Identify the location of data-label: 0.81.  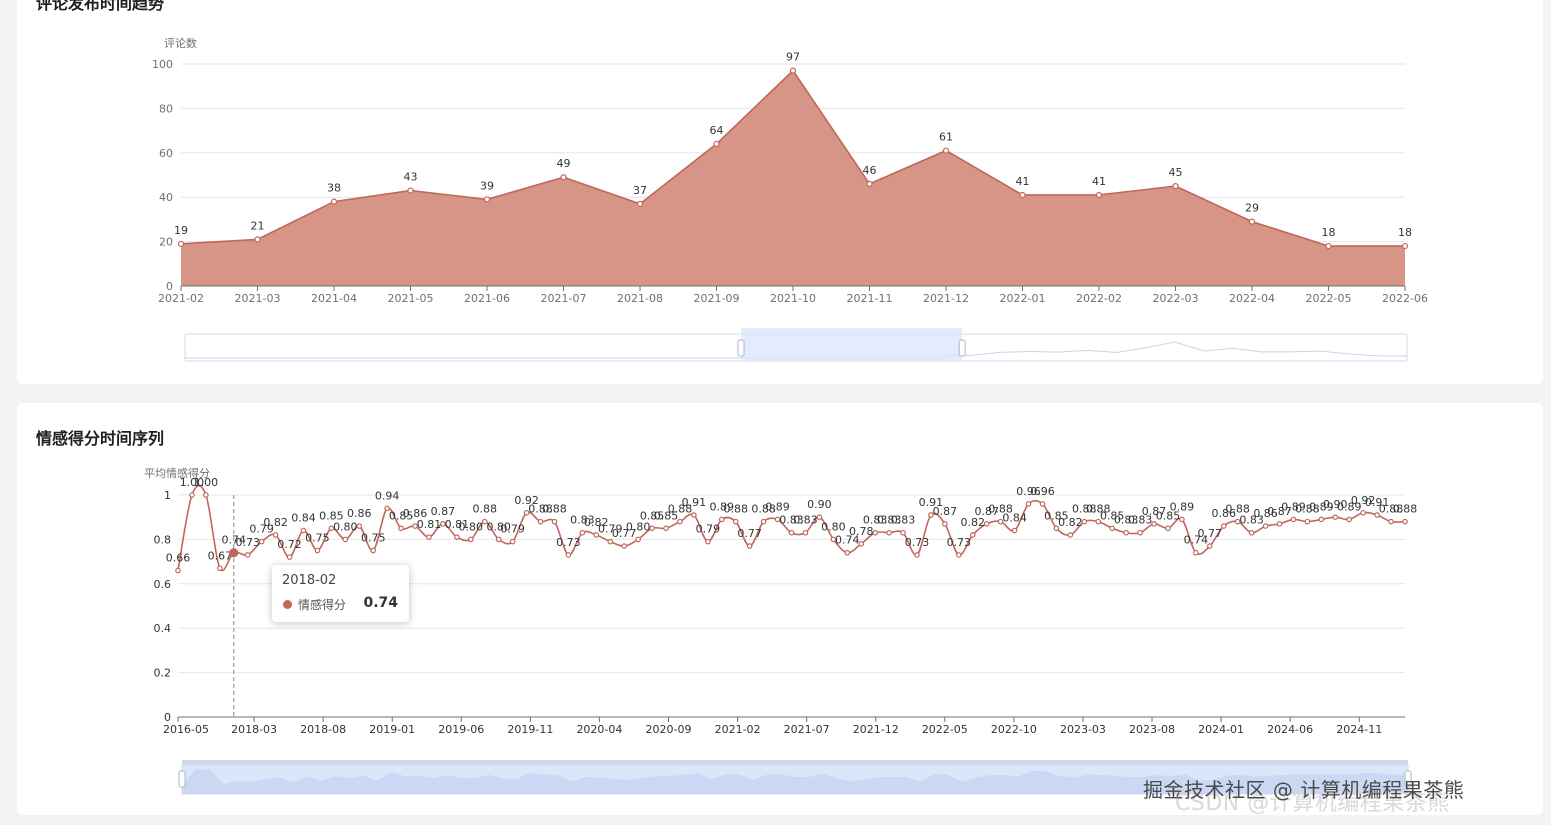
(457, 524).